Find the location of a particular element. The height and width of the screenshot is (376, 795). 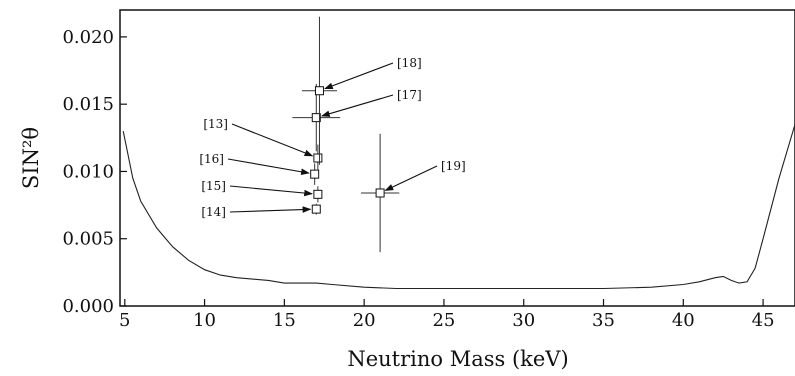

x-tick-label: 15 is located at coordinates (284, 320).